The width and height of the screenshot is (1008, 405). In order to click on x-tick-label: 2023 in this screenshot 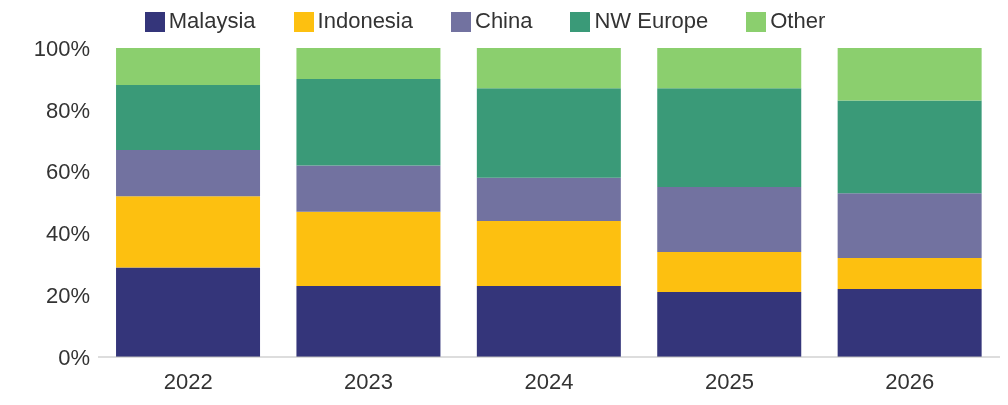, I will do `click(369, 381)`.